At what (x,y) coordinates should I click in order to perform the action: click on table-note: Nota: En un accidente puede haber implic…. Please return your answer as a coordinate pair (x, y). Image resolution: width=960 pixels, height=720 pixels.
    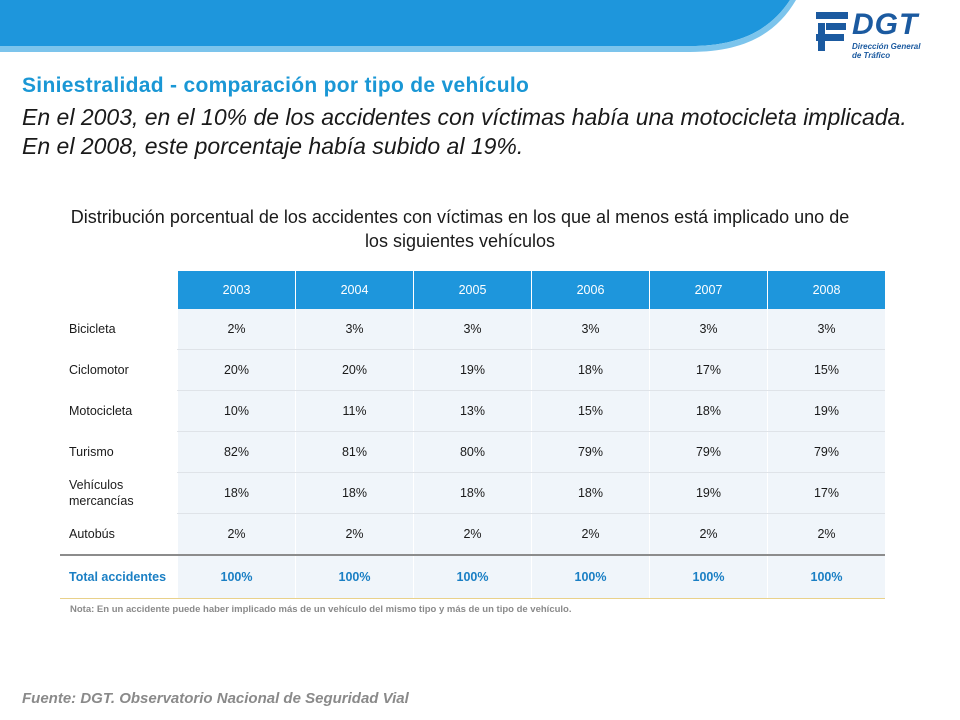
    Looking at the image, I should click on (321, 609).